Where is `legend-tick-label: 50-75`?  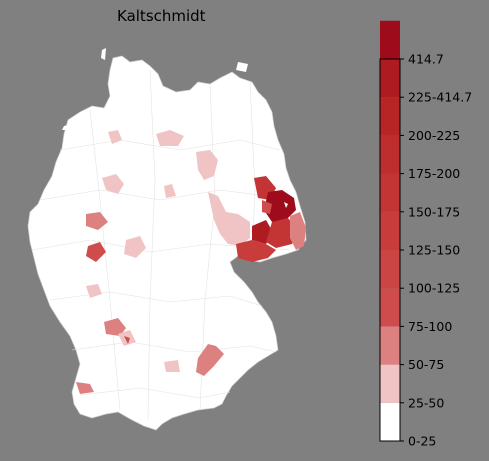 legend-tick-label: 50-75 is located at coordinates (426, 364).